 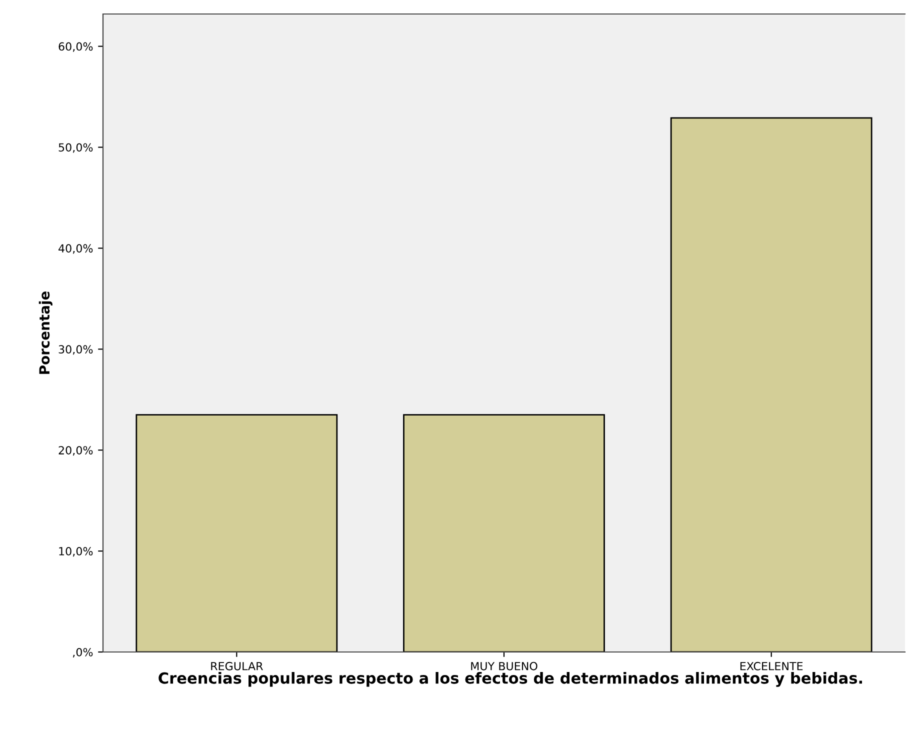 I want to click on y-tick-label: 10,0%, so click(x=76, y=552).